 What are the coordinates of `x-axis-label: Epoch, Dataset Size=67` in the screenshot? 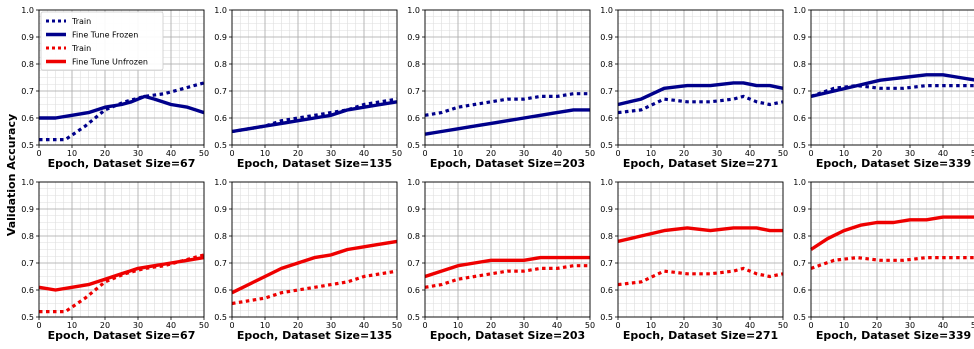 It's located at (122, 163).